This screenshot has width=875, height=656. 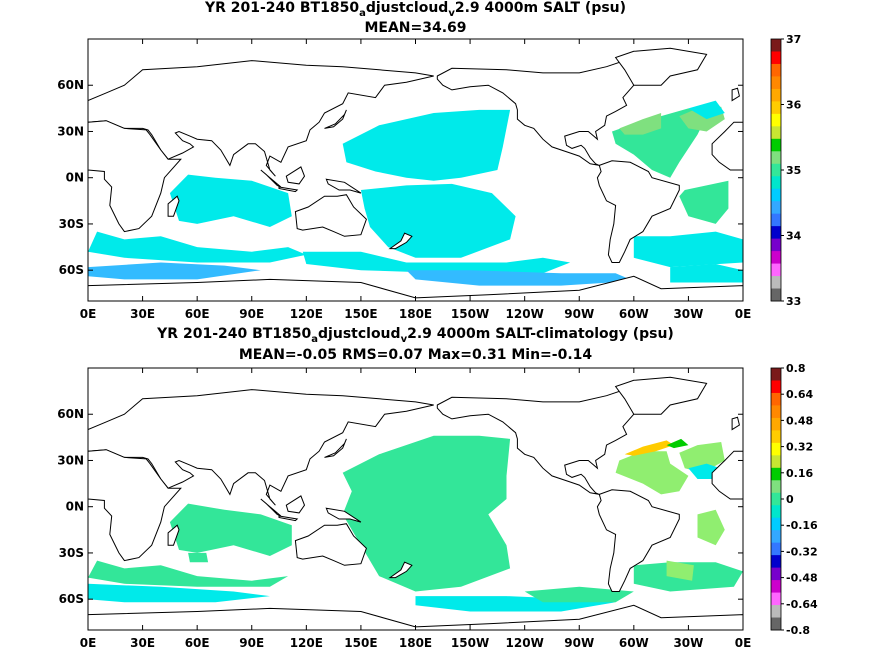 What do you see at coordinates (71, 224) in the screenshot?
I see `y-tick-label: 30S` at bounding box center [71, 224].